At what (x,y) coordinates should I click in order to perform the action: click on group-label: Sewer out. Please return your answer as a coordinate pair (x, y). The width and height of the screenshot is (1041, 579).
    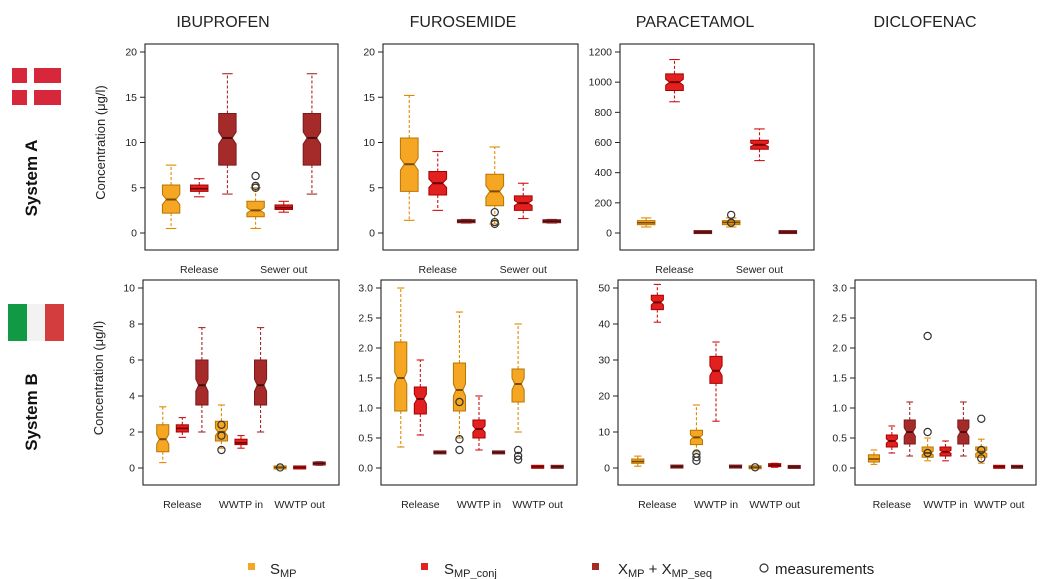
    Looking at the image, I should click on (283, 270).